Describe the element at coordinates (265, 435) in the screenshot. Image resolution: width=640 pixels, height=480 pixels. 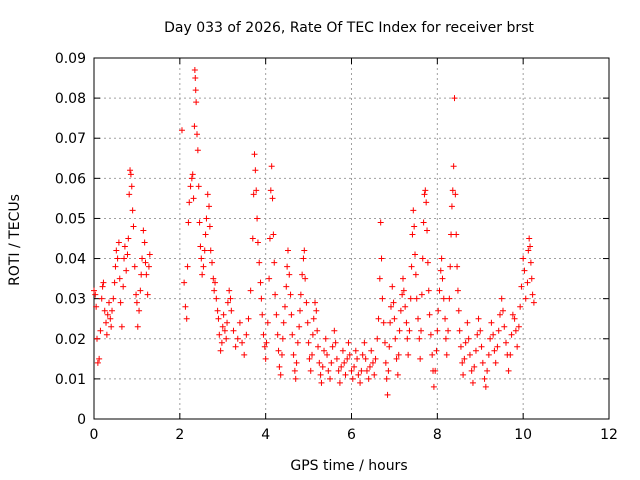
I see `x-tick-label: 4` at that location.